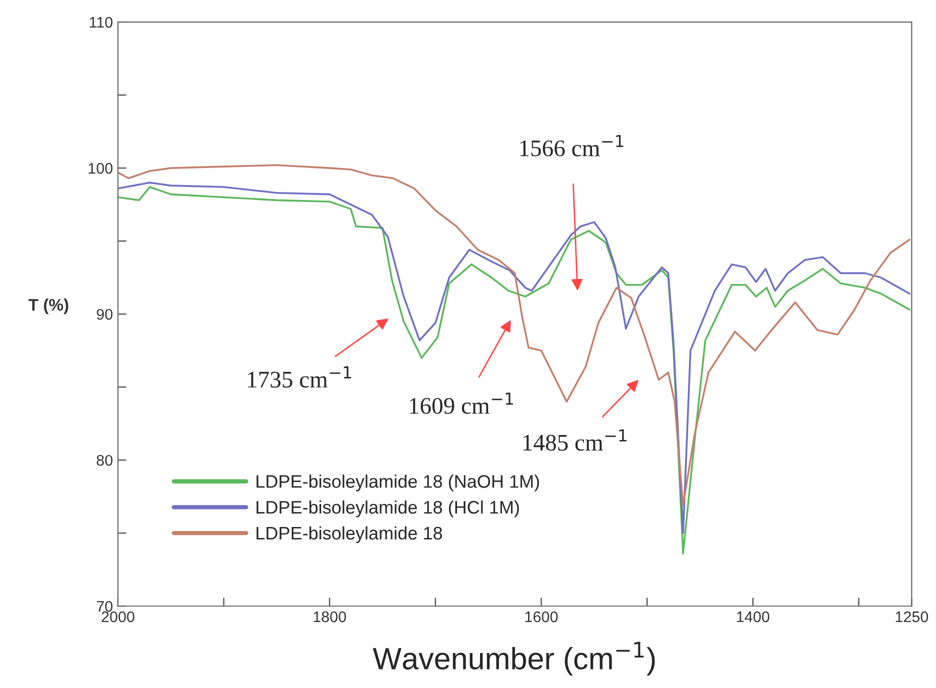  Describe the element at coordinates (104, 606) in the screenshot. I see `y-tick-label: 70` at that location.